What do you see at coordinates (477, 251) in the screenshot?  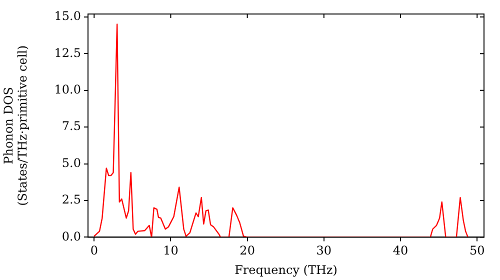 I see `x-tick-label: 50` at bounding box center [477, 251].